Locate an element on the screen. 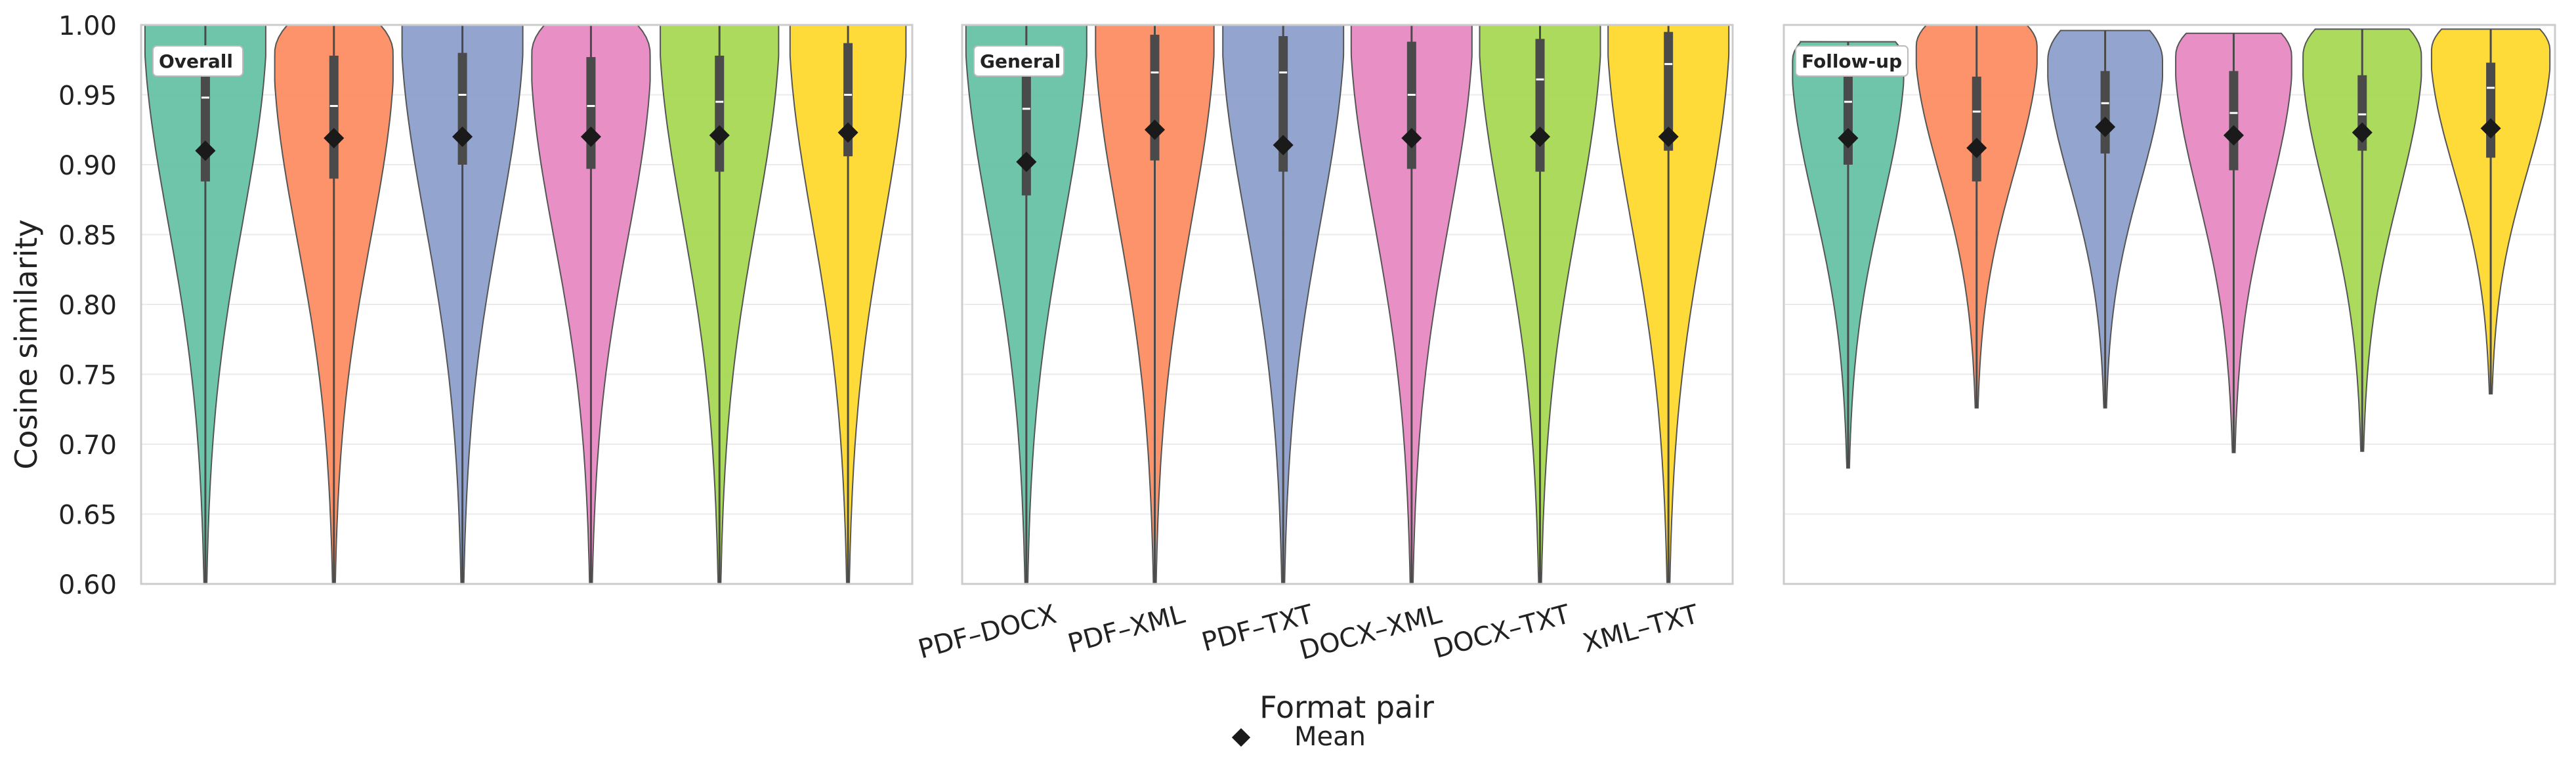  panel-title: Overall is located at coordinates (196, 61).